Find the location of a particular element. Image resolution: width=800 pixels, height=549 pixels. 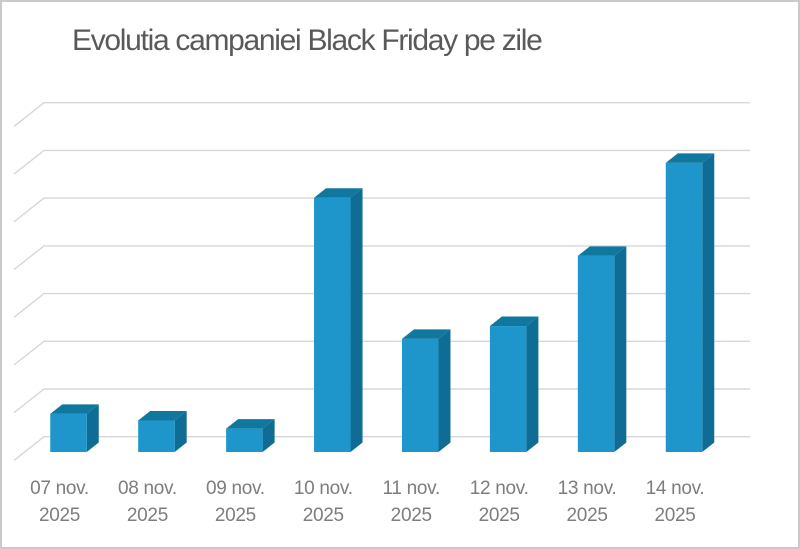

bar-11-nov-2025 is located at coordinates (426, 390).